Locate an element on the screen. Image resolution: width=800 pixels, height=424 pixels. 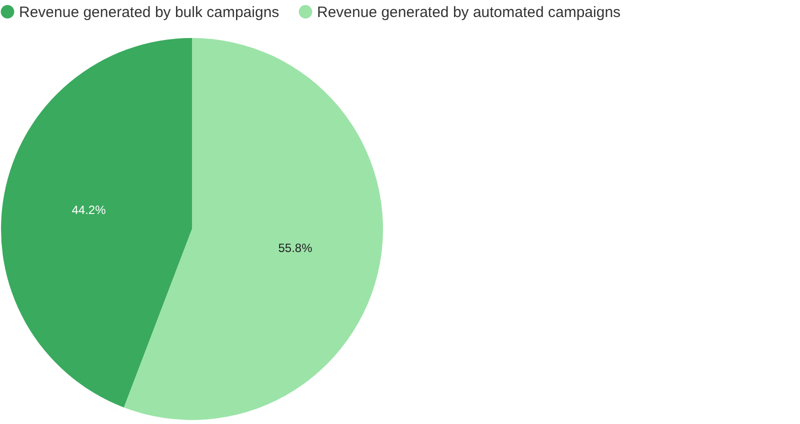
data-label: 55.8% is located at coordinates (295, 248).